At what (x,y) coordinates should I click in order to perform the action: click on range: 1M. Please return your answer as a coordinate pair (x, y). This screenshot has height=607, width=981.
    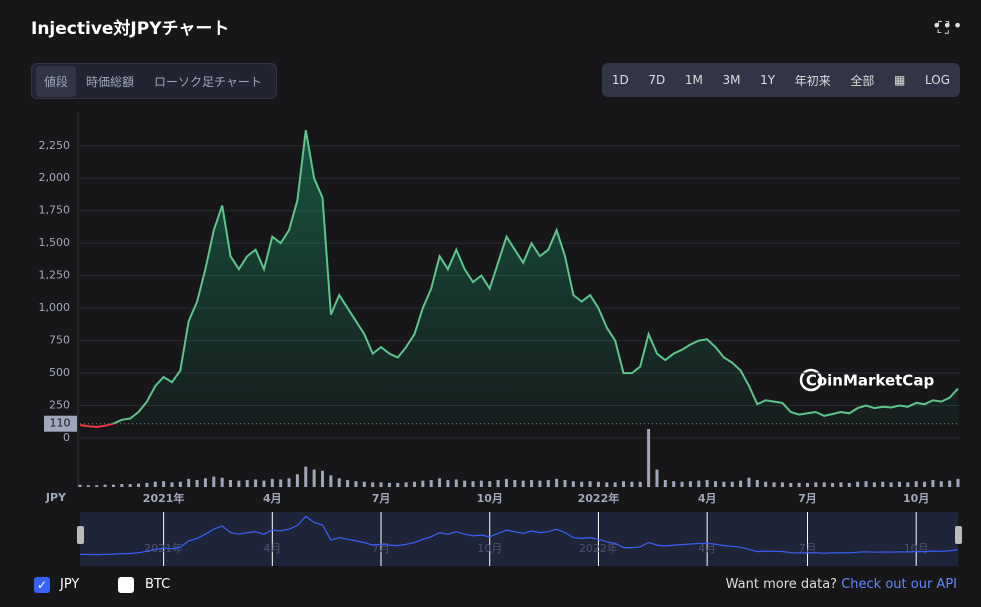
    Looking at the image, I should click on (693, 80).